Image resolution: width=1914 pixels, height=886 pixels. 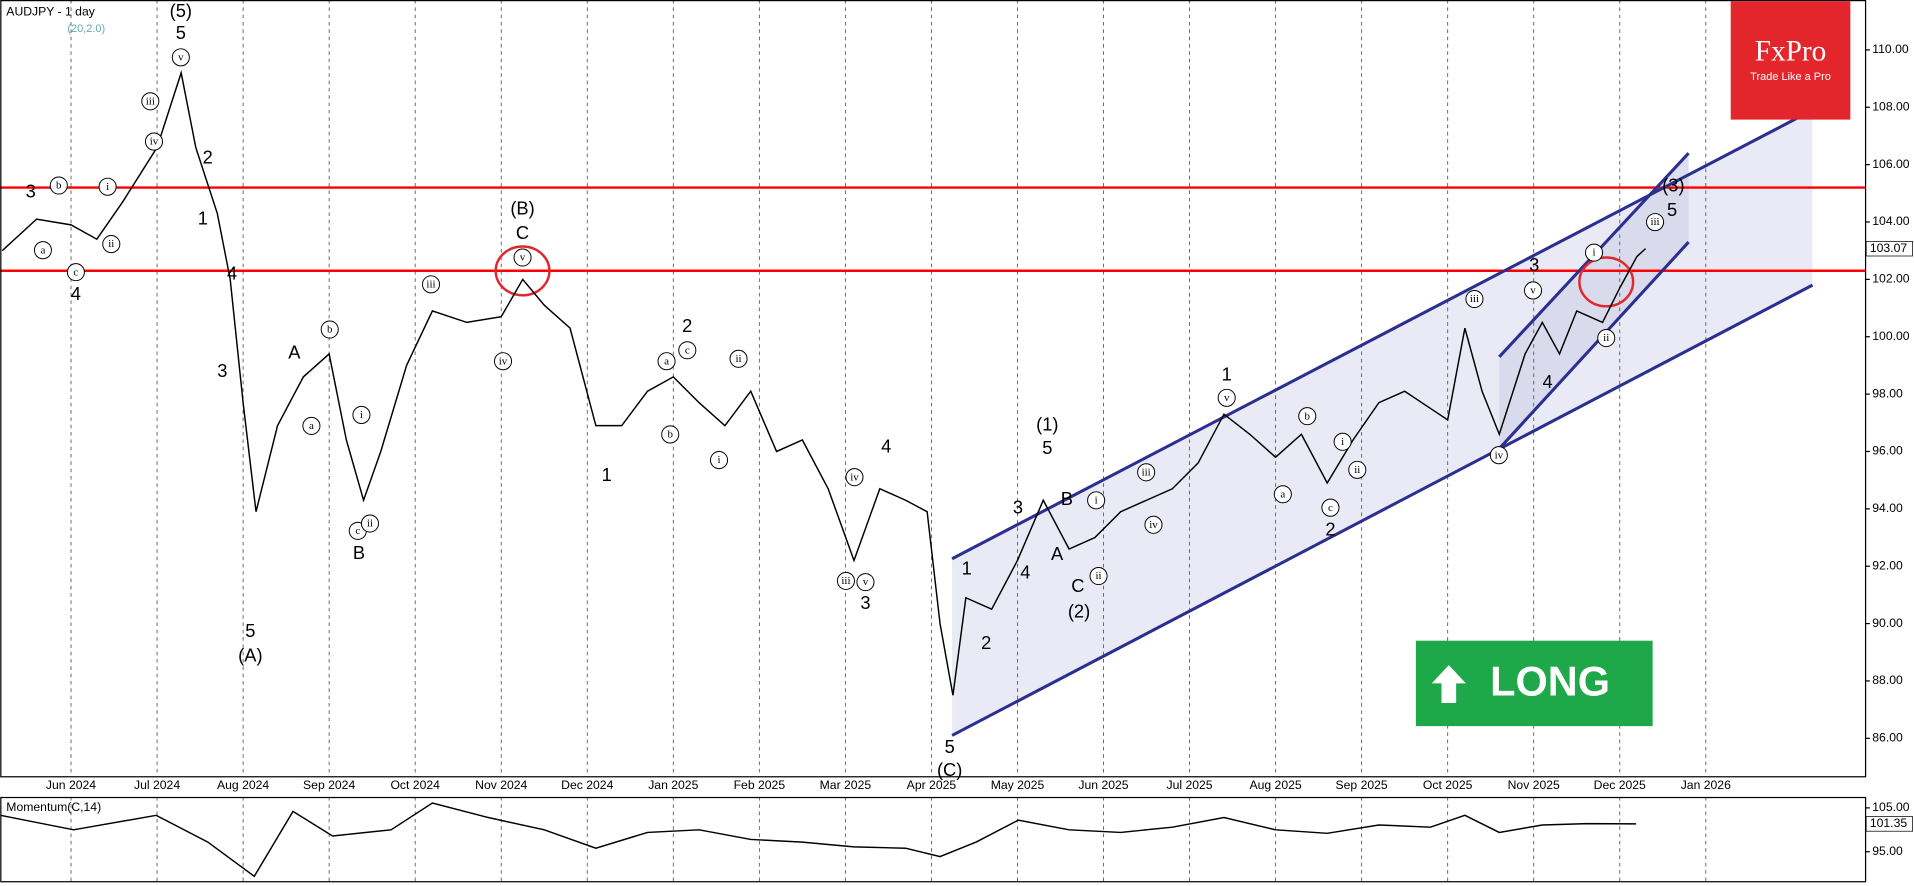 I want to click on x-tick-label: Sep 2024, so click(x=329, y=785).